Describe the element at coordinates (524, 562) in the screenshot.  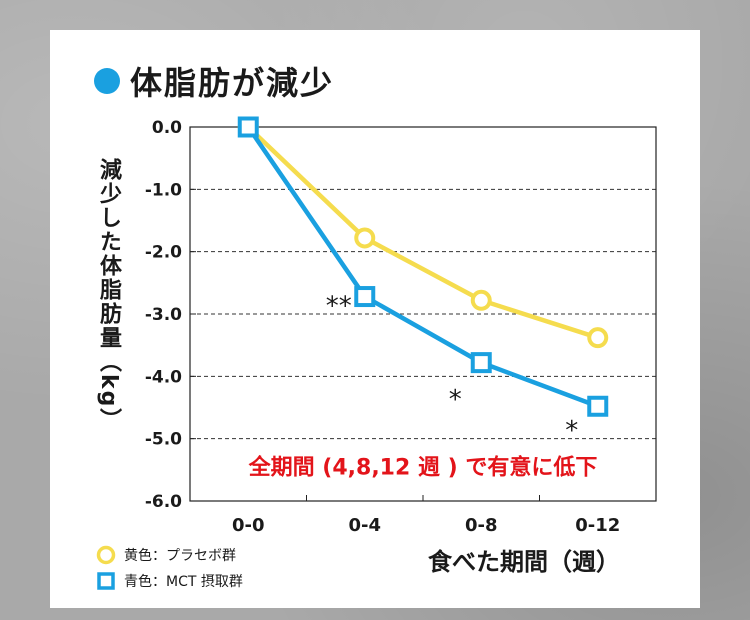
I see `x-axis-label: 食べた期間（週）` at that location.